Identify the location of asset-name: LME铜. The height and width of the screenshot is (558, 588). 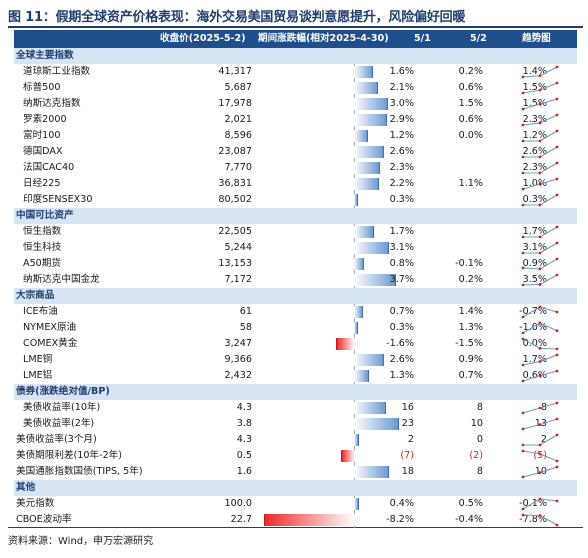
(38, 359).